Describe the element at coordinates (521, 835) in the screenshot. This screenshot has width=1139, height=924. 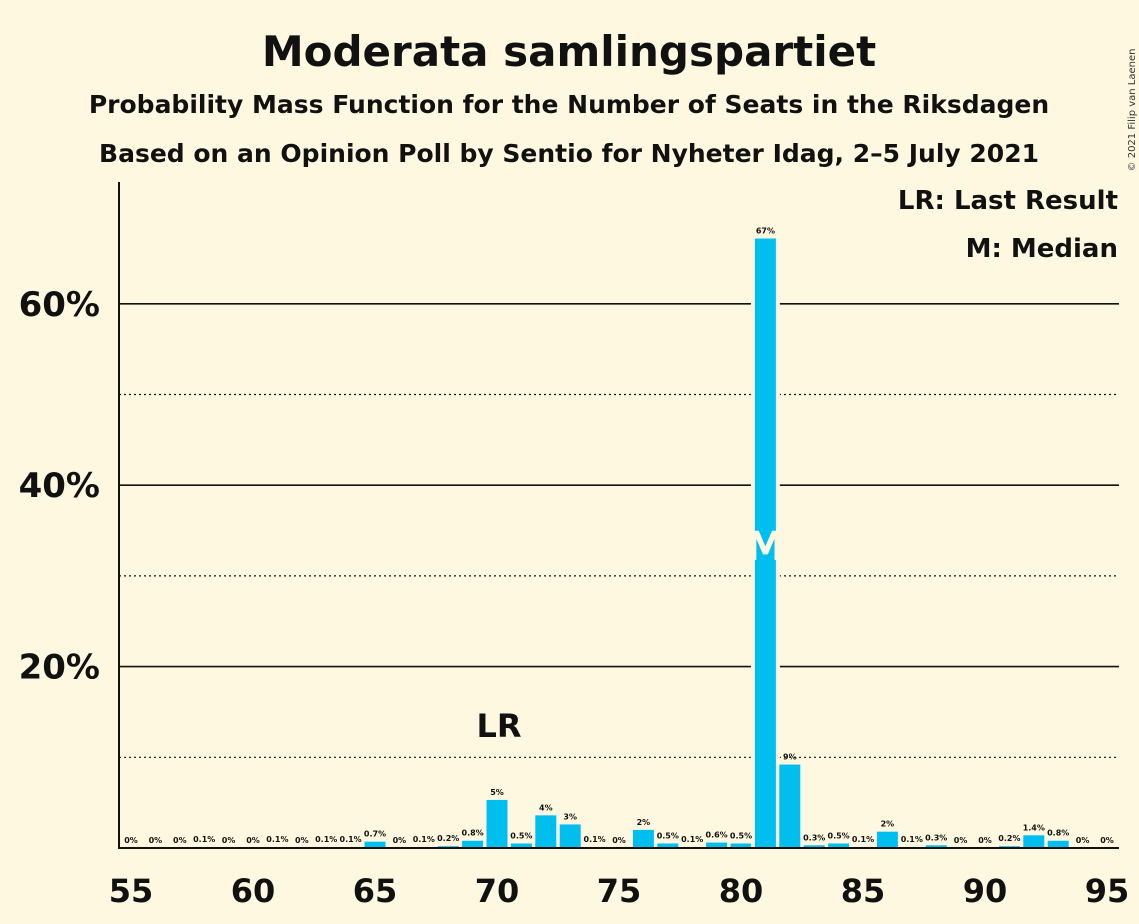
I see `bar-label-71: 0.5%` at that location.